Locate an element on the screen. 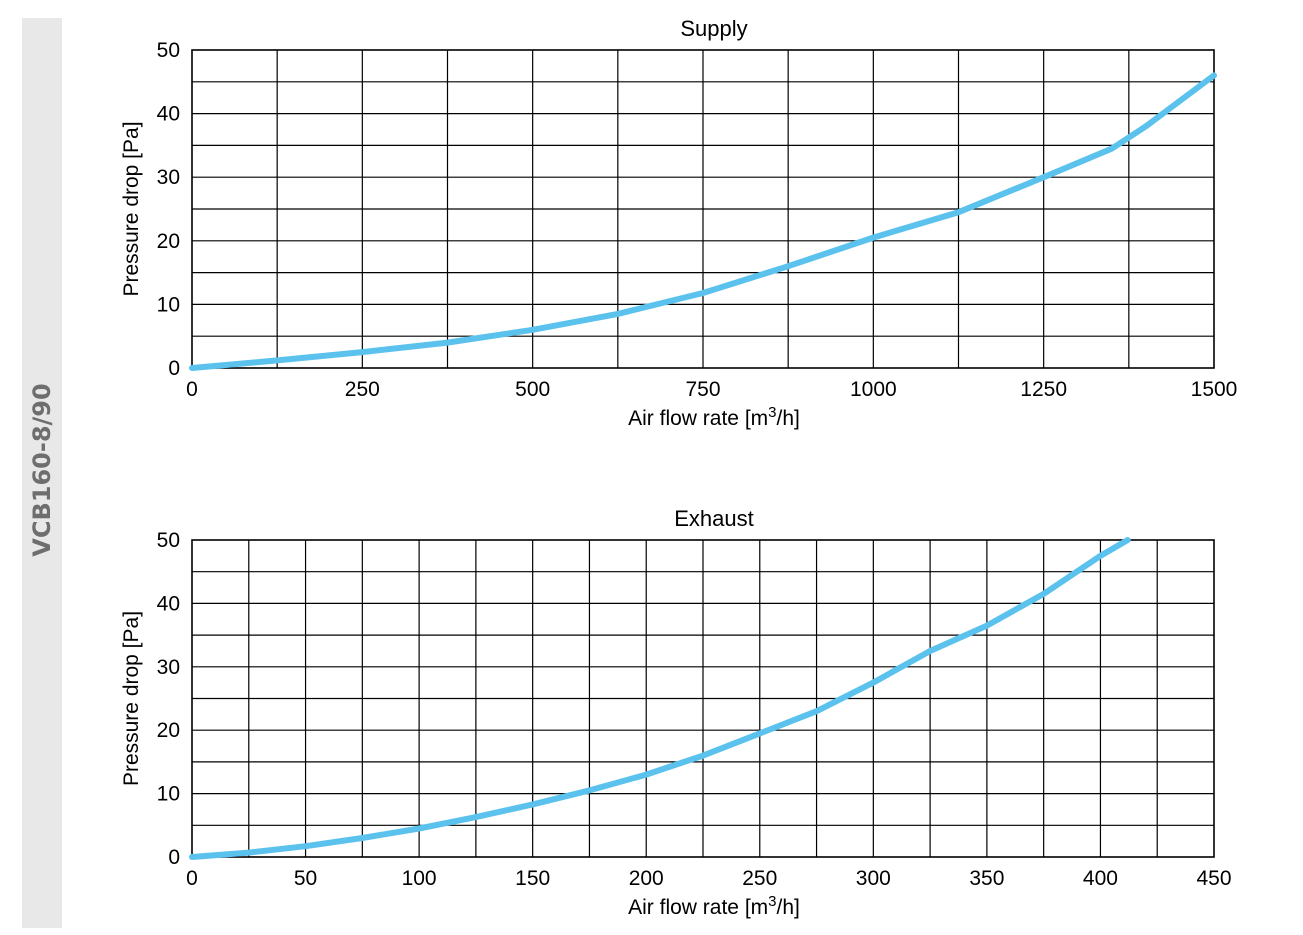  chart2-x-tick-label: 0 is located at coordinates (192, 878).